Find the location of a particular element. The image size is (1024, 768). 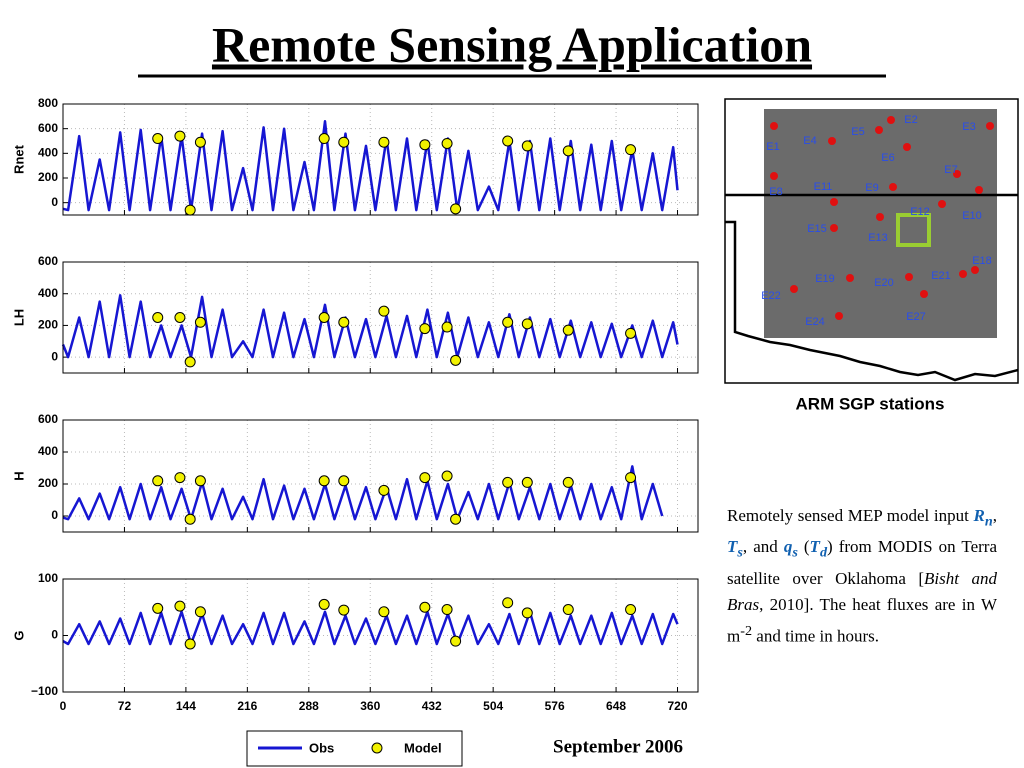

legend-model-swatch is located at coordinates (377, 748).